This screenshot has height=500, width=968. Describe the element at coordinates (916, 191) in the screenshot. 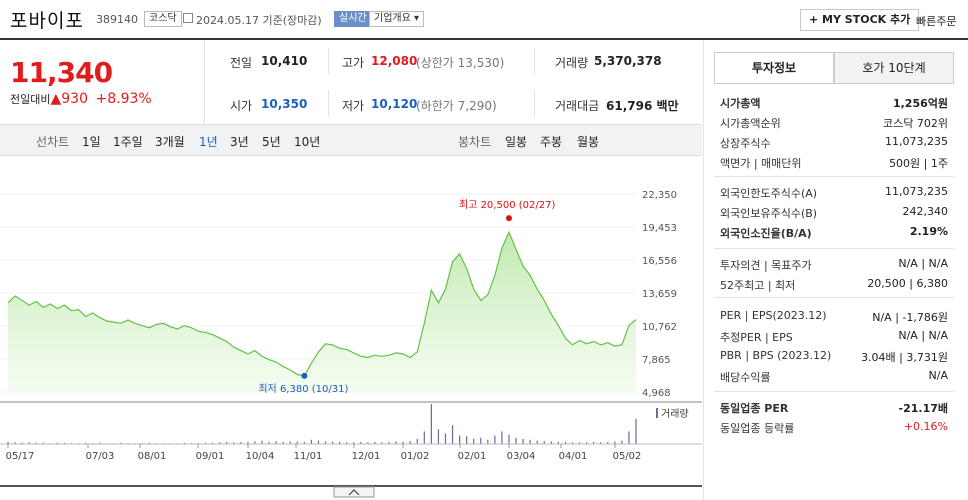

I see `info-value: 11,073,235` at that location.